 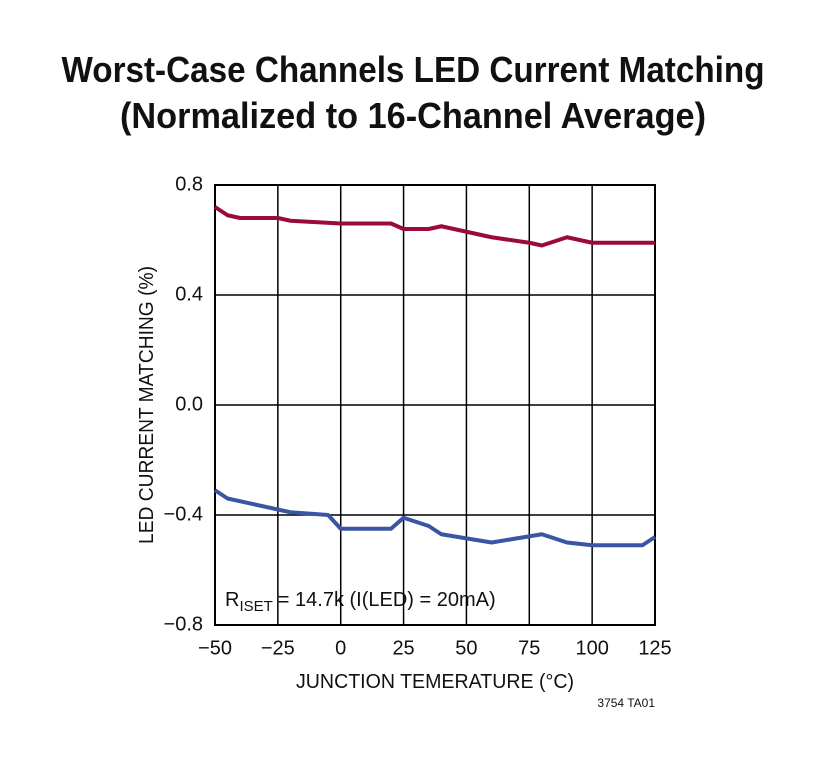 I want to click on y-tick-label: 0.4, so click(x=189, y=294).